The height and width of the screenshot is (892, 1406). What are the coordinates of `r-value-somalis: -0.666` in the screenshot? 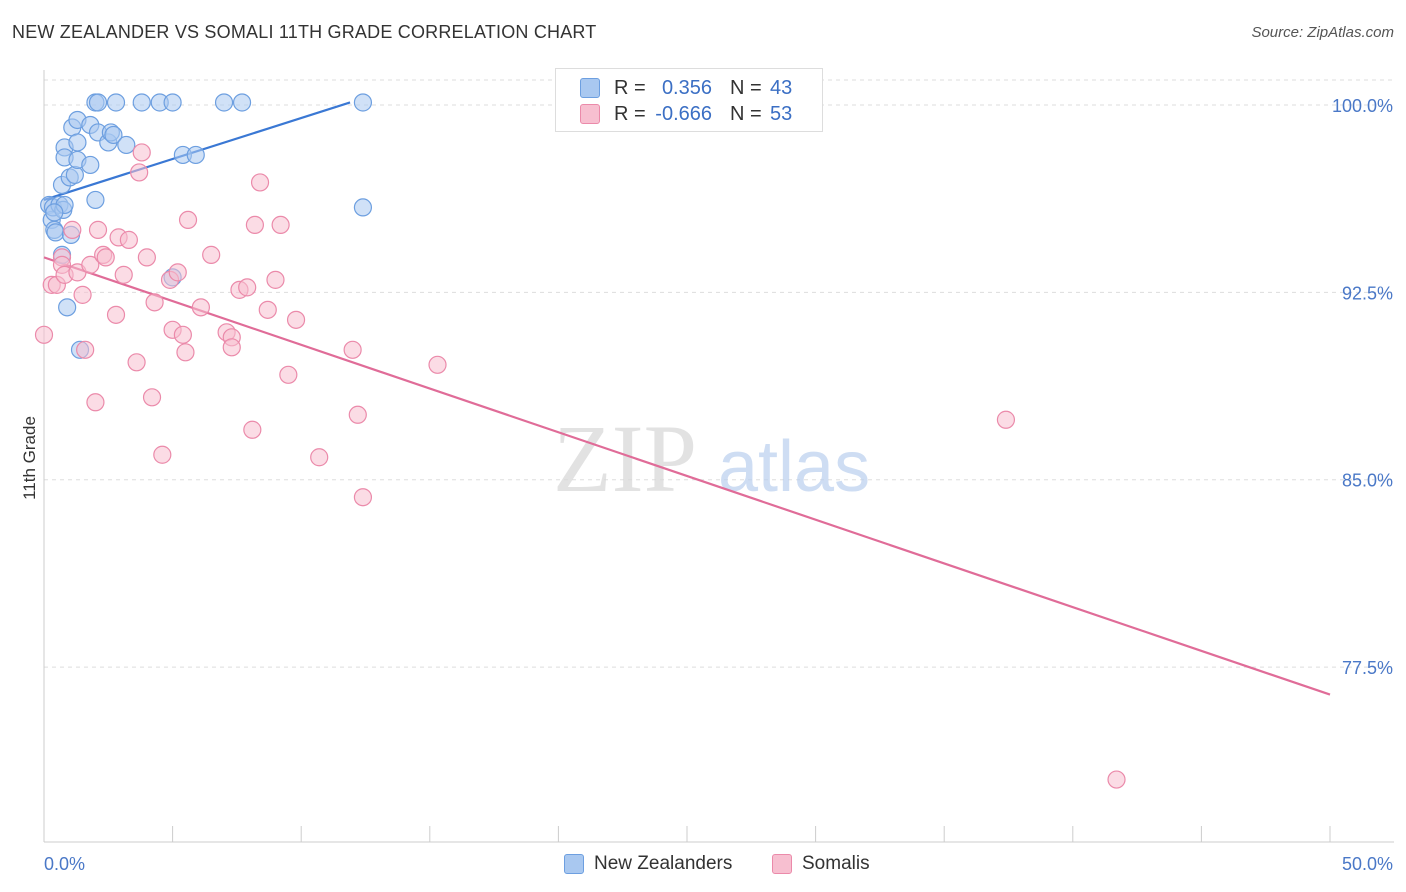 It's located at (683, 113).